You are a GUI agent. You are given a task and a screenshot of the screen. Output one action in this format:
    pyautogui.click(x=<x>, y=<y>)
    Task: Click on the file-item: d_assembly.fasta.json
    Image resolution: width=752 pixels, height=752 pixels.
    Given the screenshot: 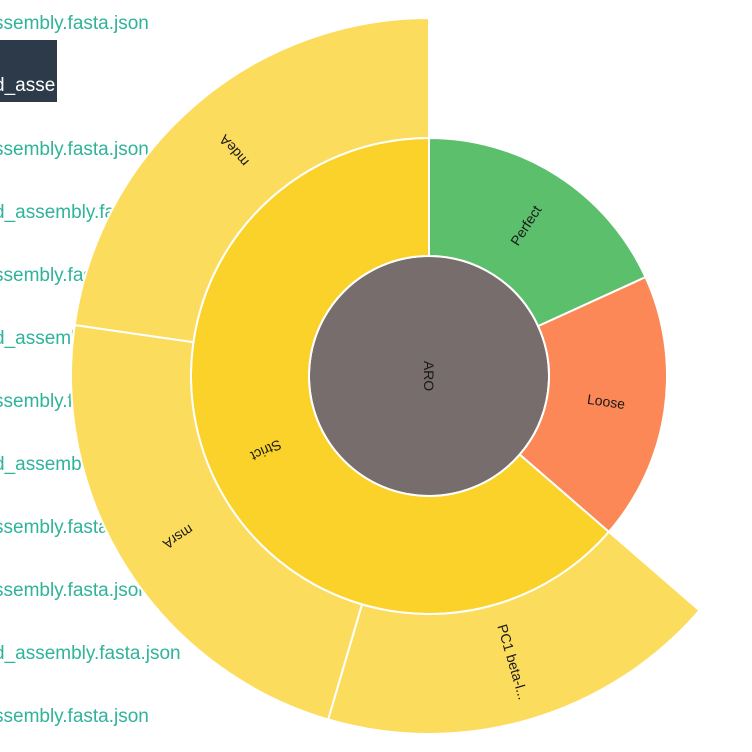 What is the action you would take?
    pyautogui.click(x=90, y=653)
    